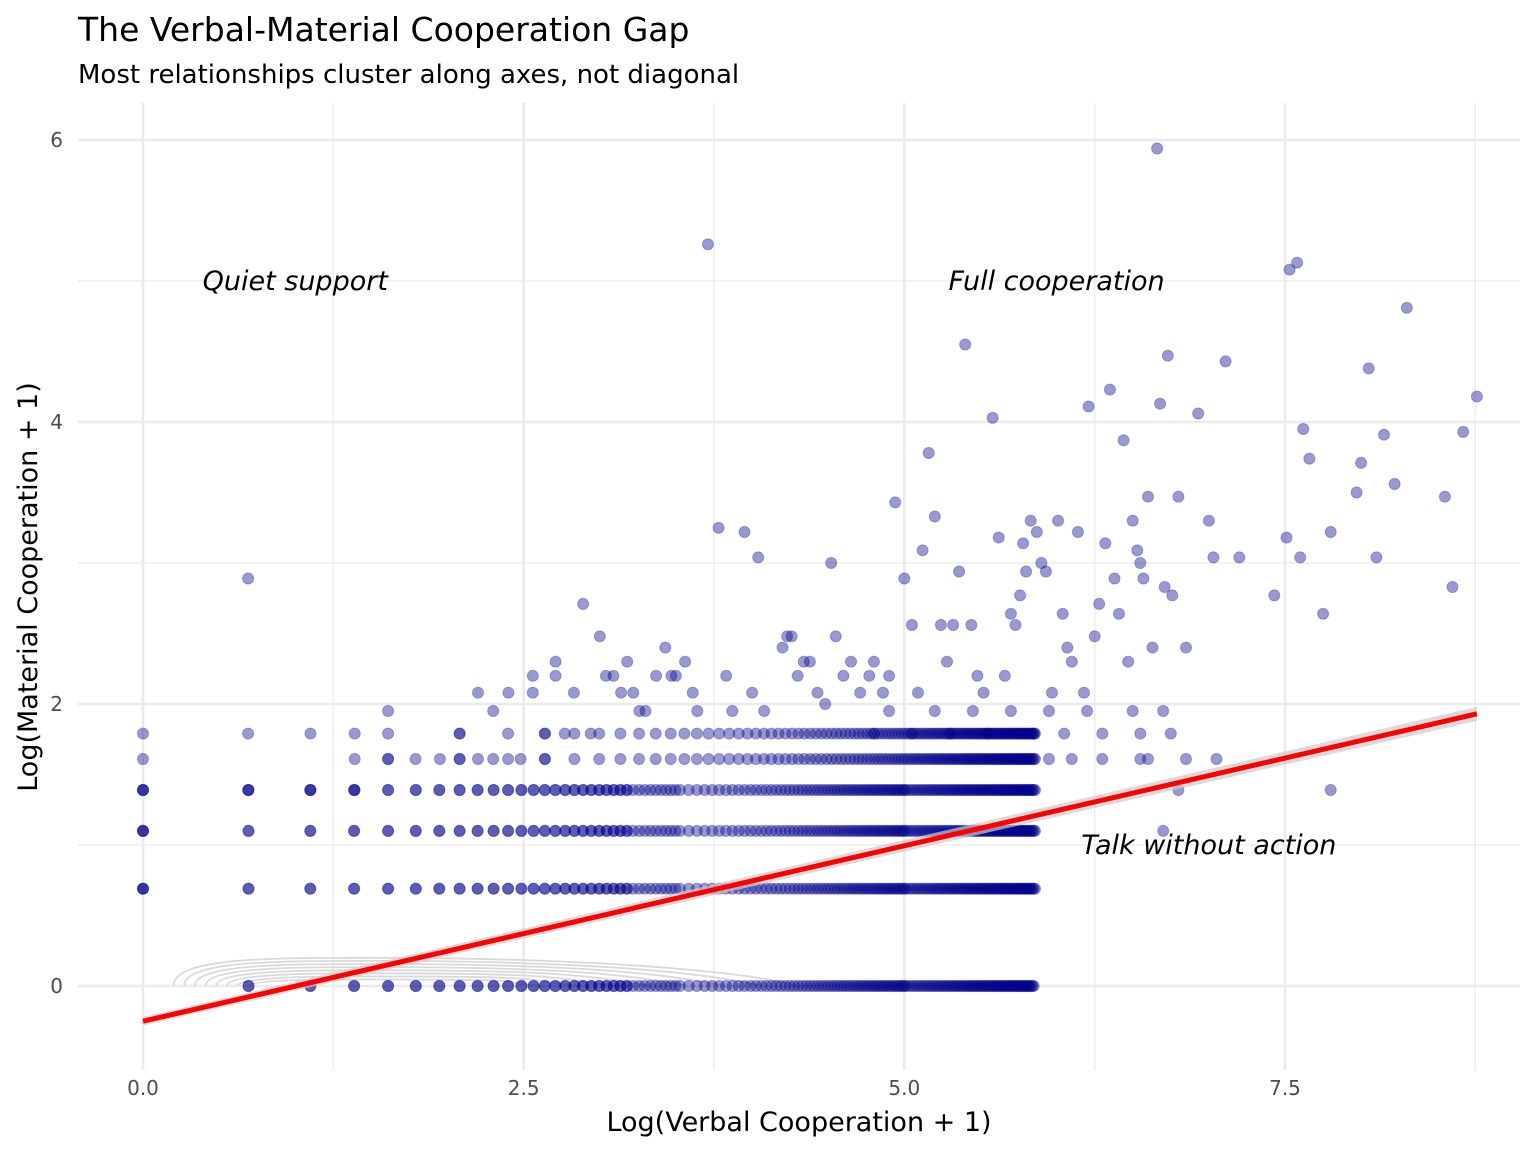  Describe the element at coordinates (296, 281) in the screenshot. I see `annotation-label: Quiet support` at that location.